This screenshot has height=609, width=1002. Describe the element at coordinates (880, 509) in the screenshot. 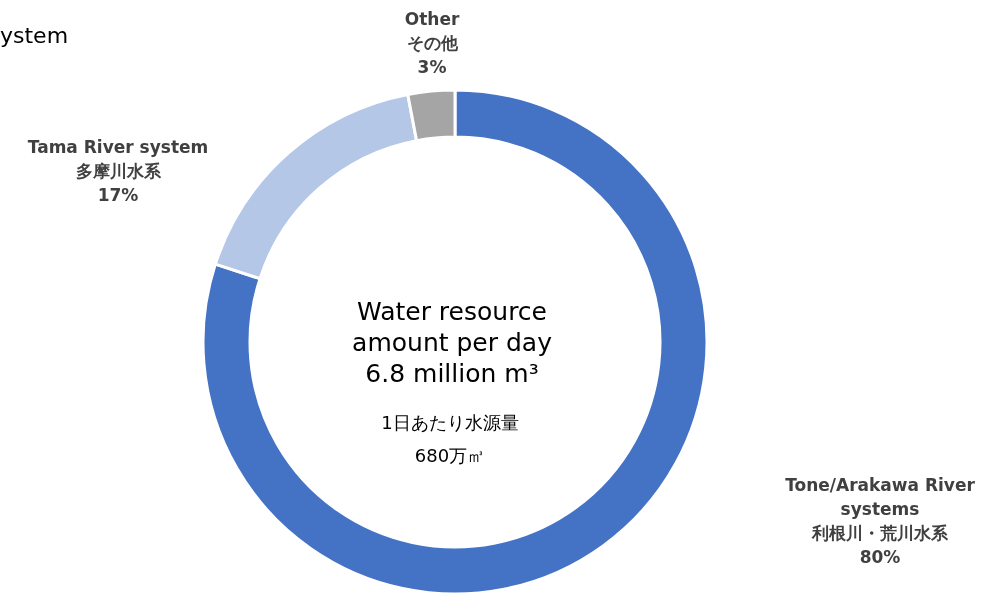

I see `slice-label: Tone/Arakawa River systems 利根川・荒川水系` at that location.